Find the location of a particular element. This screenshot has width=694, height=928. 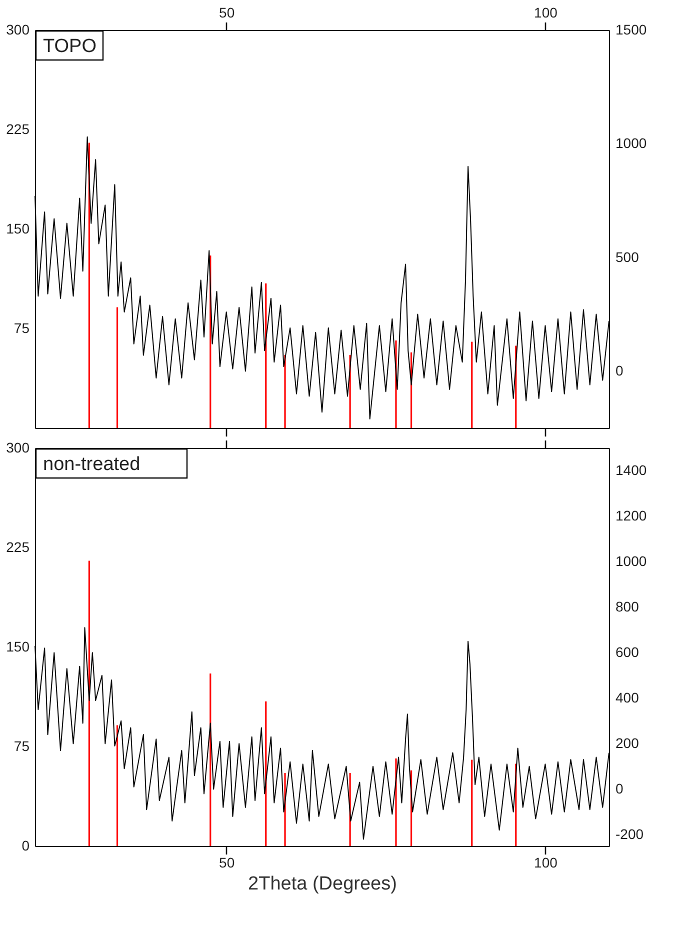

y2-tick-label: 200 is located at coordinates (628, 743).